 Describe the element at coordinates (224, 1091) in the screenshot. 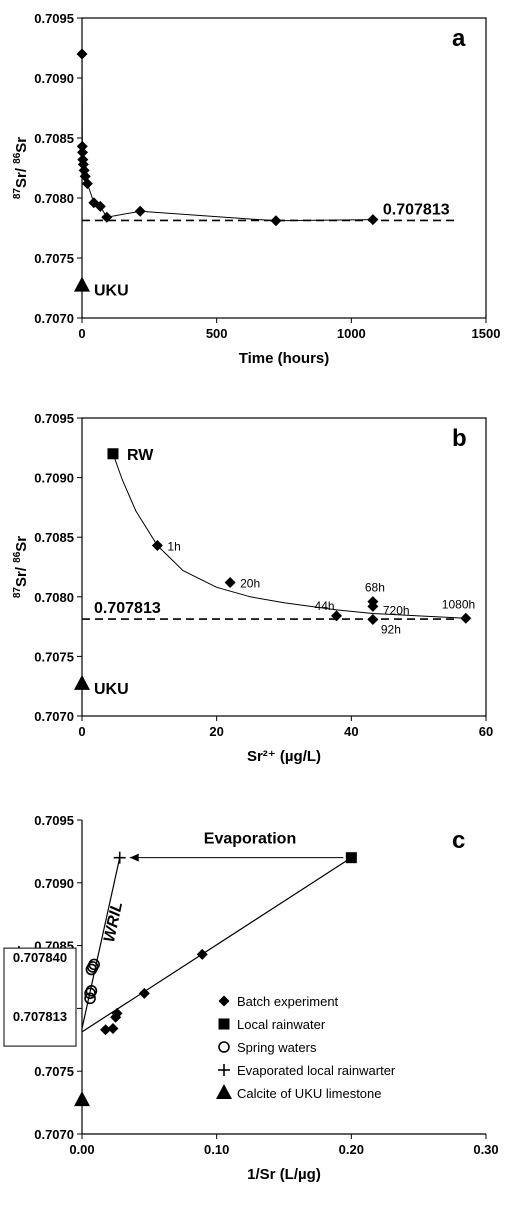

I see `legend-marker-triangle` at that location.